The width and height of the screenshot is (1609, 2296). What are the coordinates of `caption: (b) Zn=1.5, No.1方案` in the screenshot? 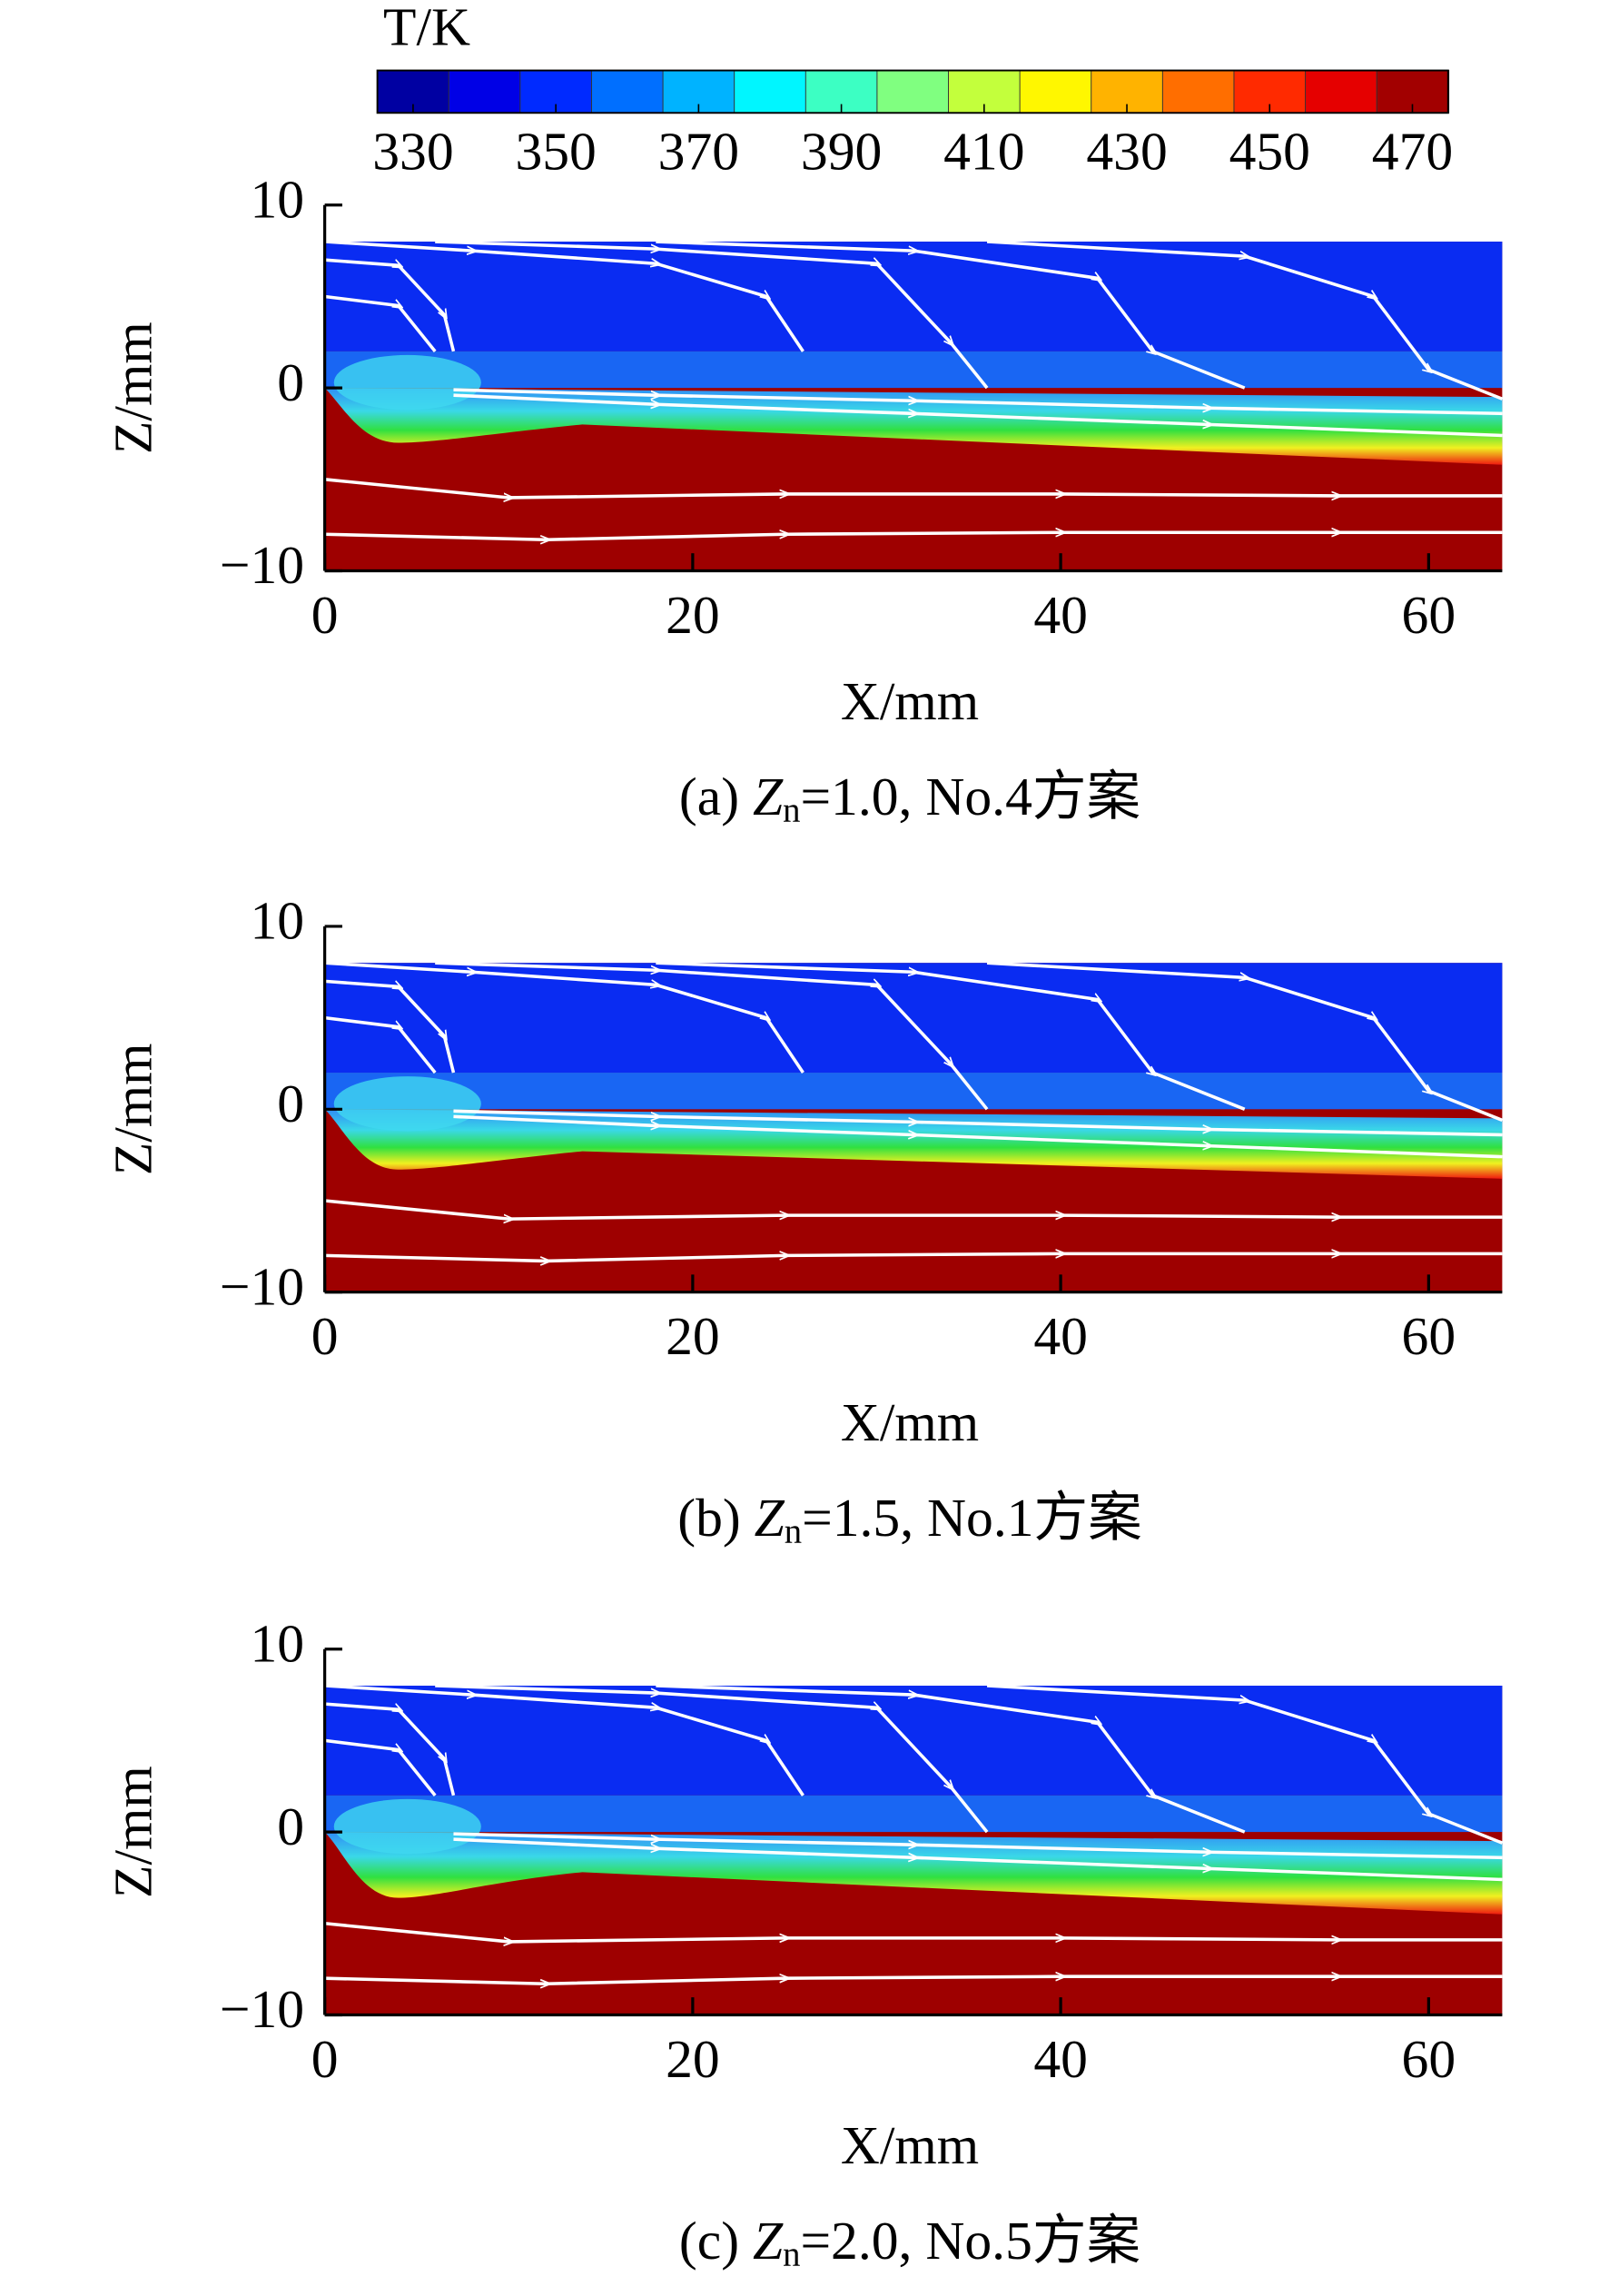 It's located at (909, 1519).